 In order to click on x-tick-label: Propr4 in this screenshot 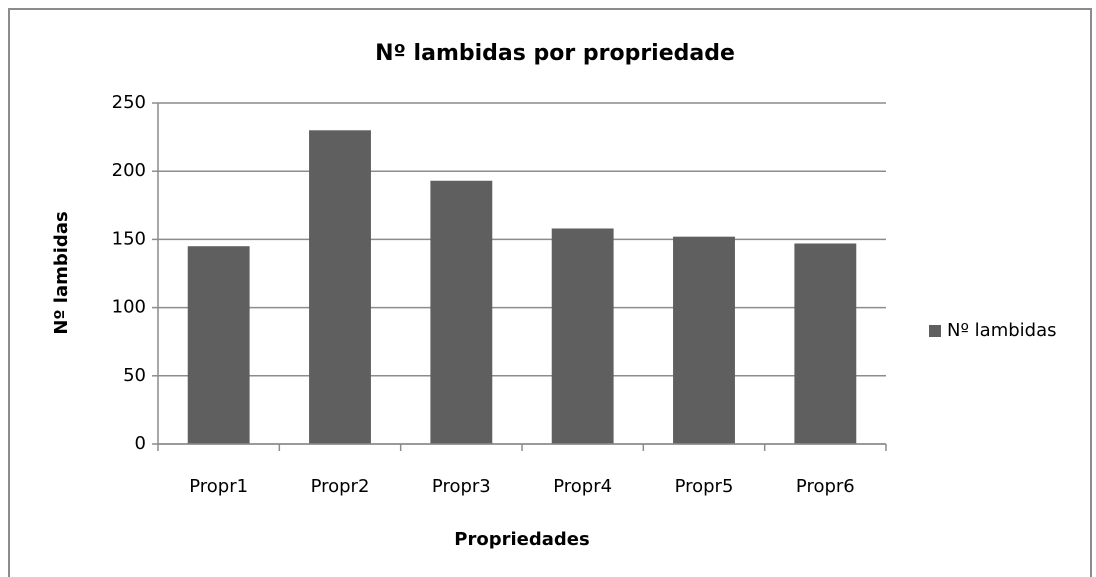, I will do `click(582, 486)`.